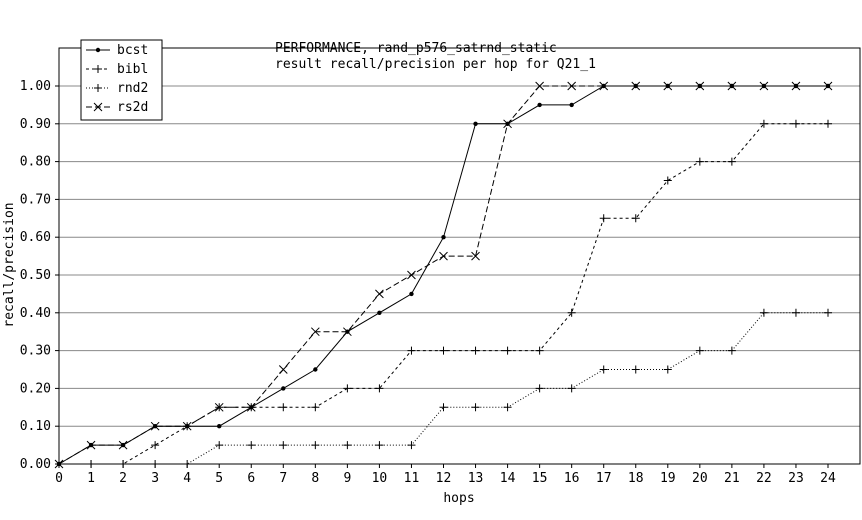 This screenshot has height=520, width=862. I want to click on x-axis: 0 1 2 3 4 5 6 7 8 9 10 11 12 13 14 15 16 17 18 19 20 21 22 23 24, so click(445, 475).